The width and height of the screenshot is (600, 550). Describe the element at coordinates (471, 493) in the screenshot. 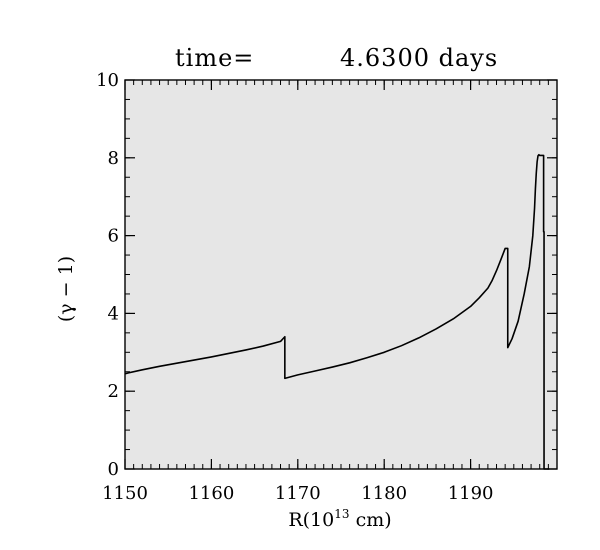

I see `x-tick-label: 1190` at that location.